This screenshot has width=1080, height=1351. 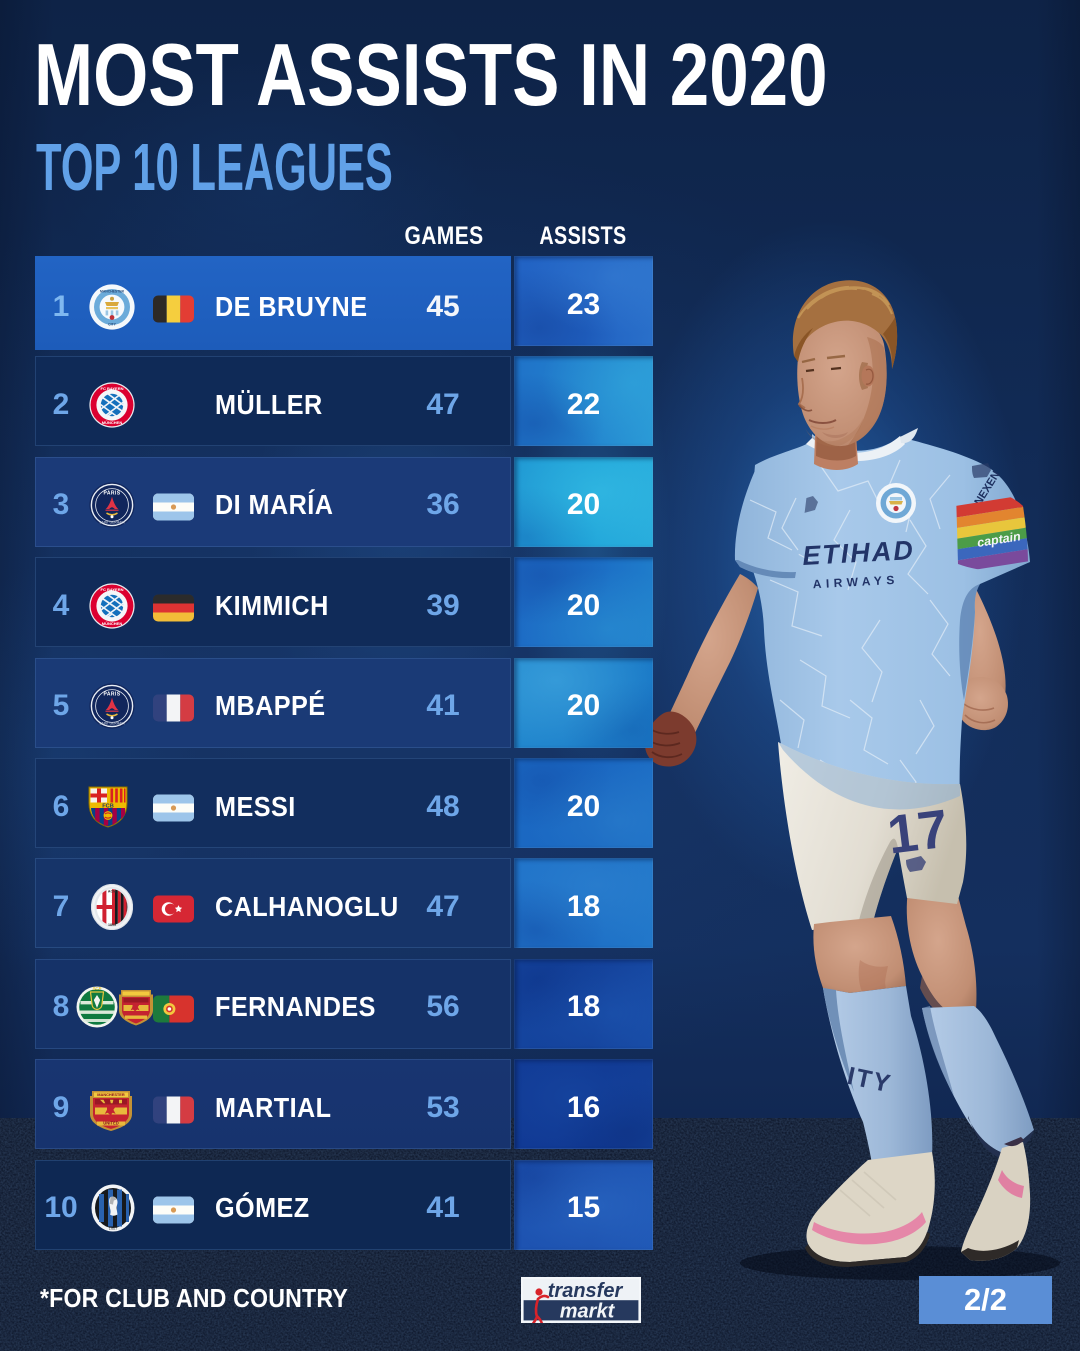 What do you see at coordinates (108, 806) in the screenshot?
I see `svg-text: FCB` at bounding box center [108, 806].